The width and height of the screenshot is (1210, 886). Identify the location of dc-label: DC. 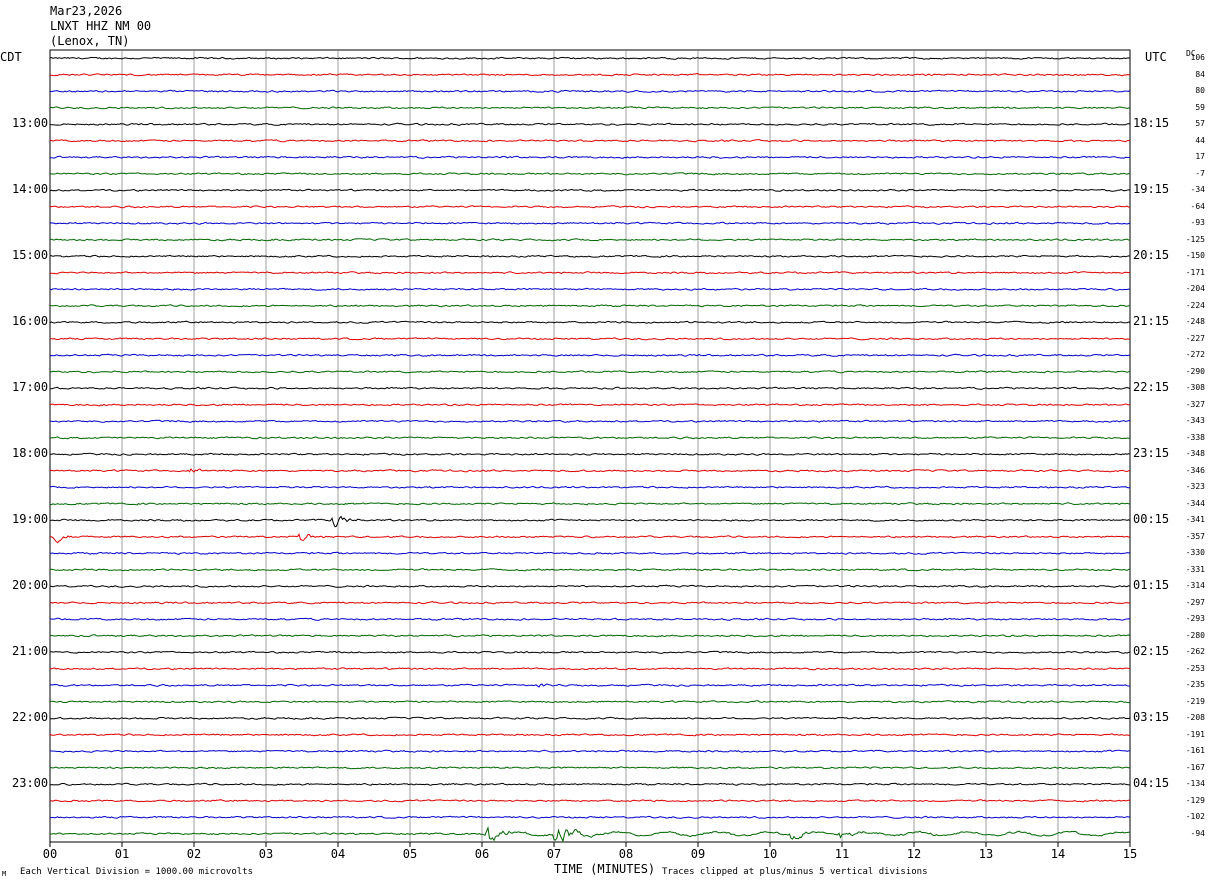
(1191, 53).